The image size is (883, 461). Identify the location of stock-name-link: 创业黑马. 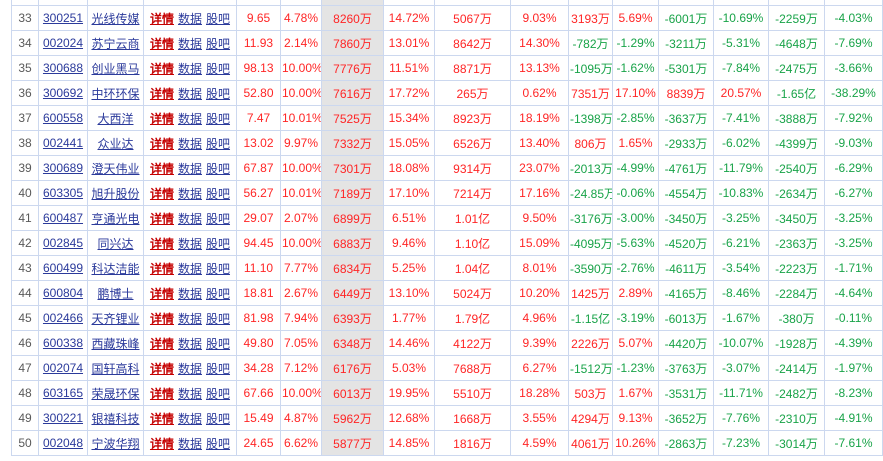
(115, 68).